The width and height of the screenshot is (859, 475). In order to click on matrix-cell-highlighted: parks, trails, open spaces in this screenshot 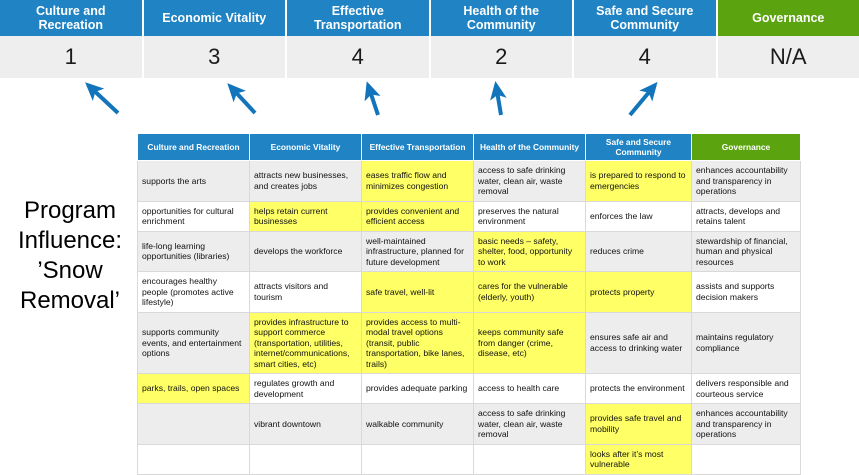, I will do `click(194, 389)`.